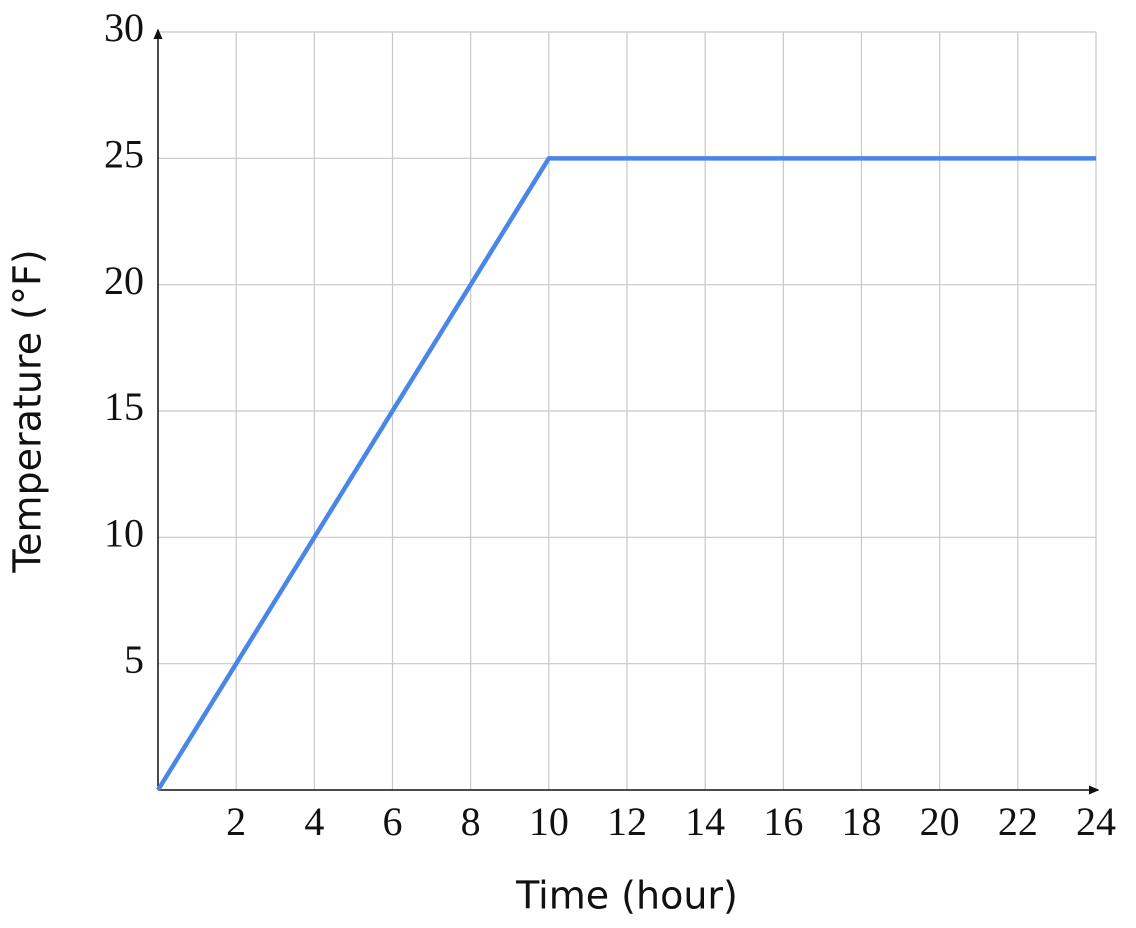 This screenshot has width=1136, height=928. I want to click on x-tick-label: 2, so click(236, 821).